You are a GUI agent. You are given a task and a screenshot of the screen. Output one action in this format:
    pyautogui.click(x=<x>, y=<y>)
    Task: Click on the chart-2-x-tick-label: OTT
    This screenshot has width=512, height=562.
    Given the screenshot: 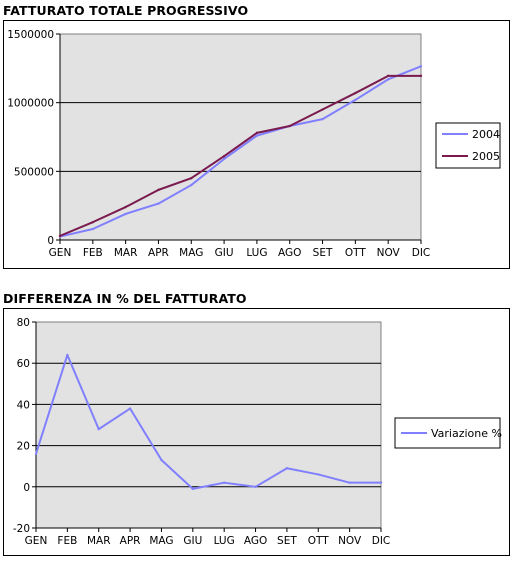 What is the action you would take?
    pyautogui.click(x=318, y=541)
    